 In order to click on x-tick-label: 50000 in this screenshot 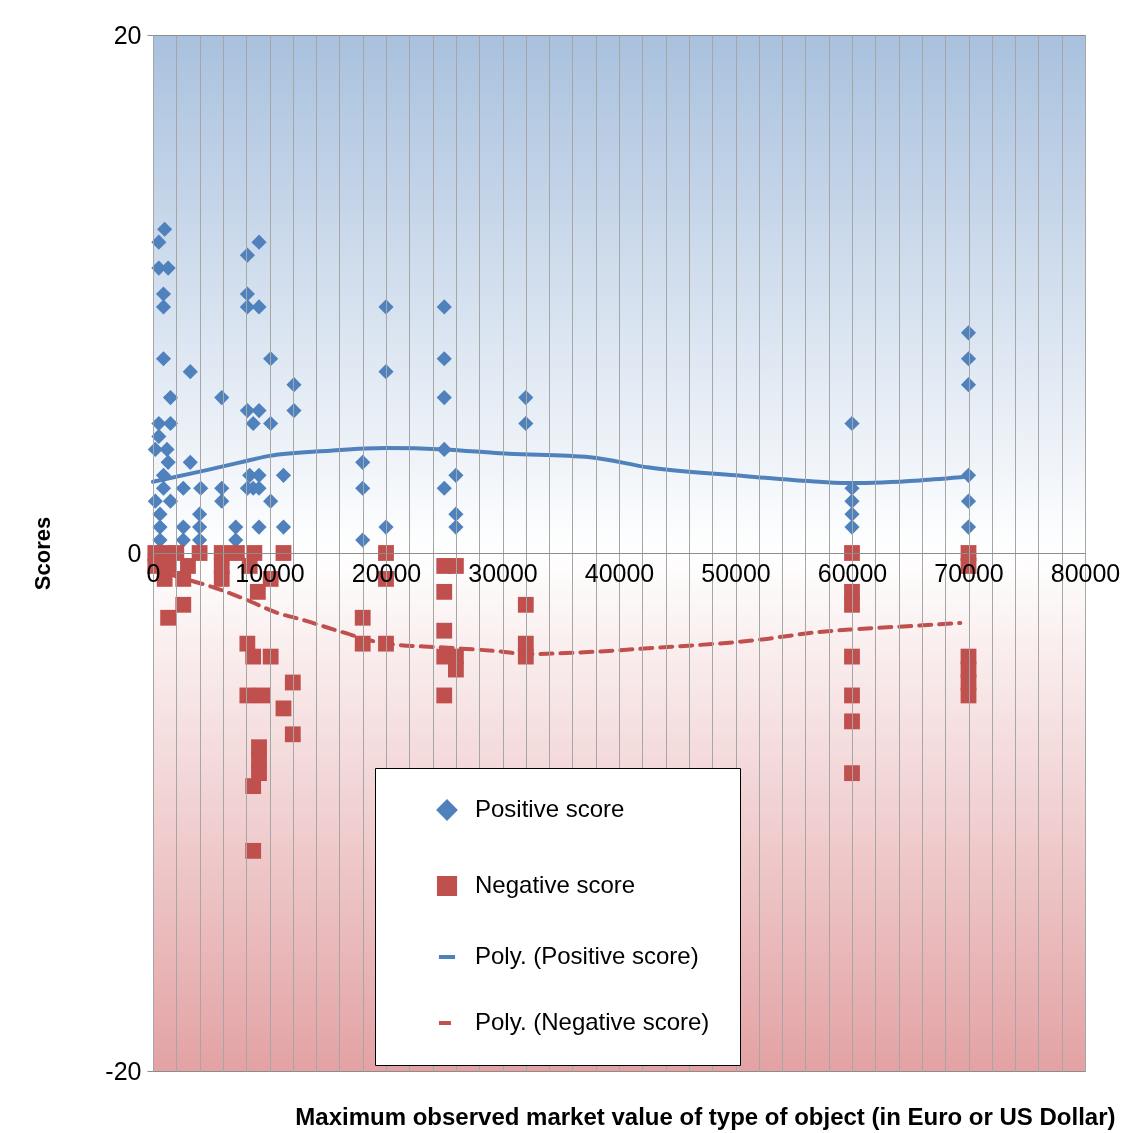, I will do `click(736, 572)`.